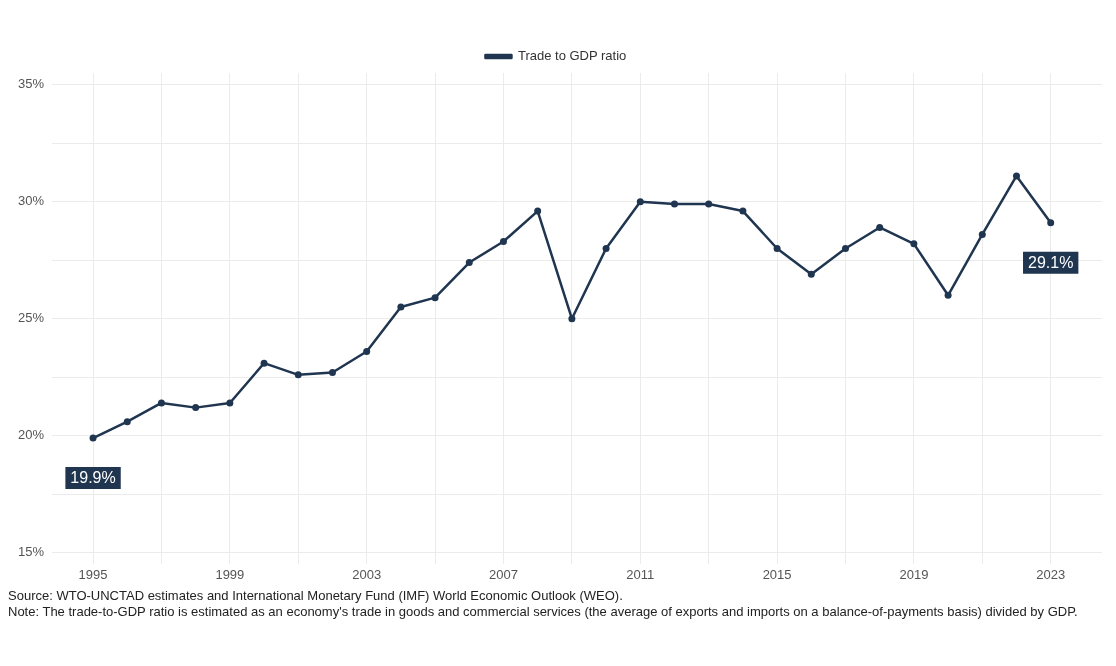 This screenshot has height=666, width=1116. What do you see at coordinates (31, 201) in the screenshot?
I see `y-tick-label: 30%` at bounding box center [31, 201].